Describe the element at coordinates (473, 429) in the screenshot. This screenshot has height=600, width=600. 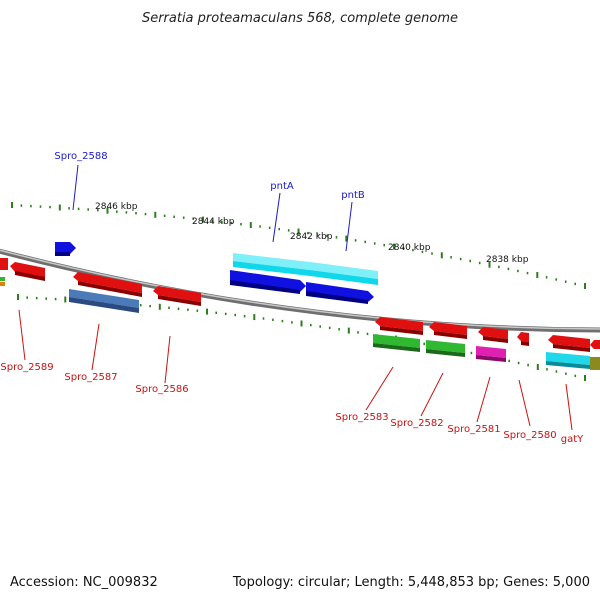
I see `label-spro-2581: Spro_2581` at that location.